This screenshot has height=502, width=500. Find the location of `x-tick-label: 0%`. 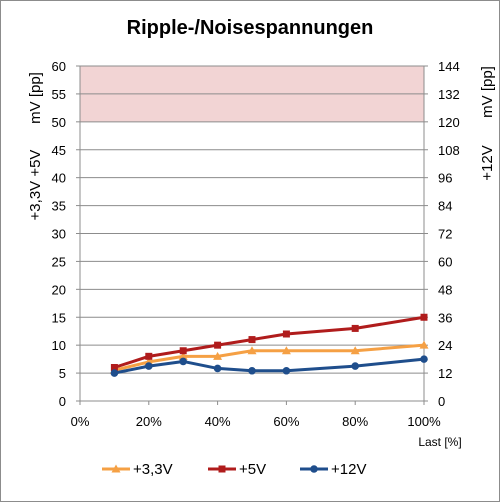

x-tick-label: 0% is located at coordinates (80, 421).